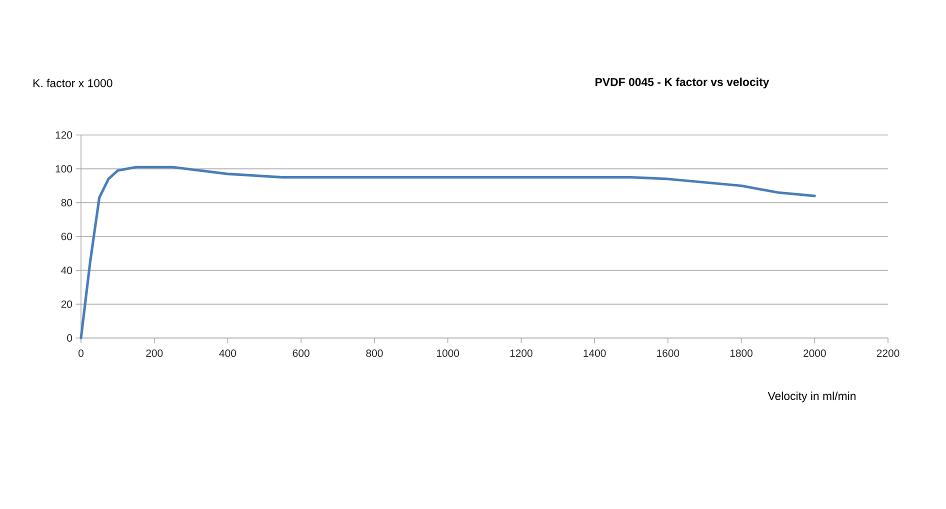 The image size is (946, 509). Describe the element at coordinates (66, 236) in the screenshot. I see `y-tick-label: 60` at that location.